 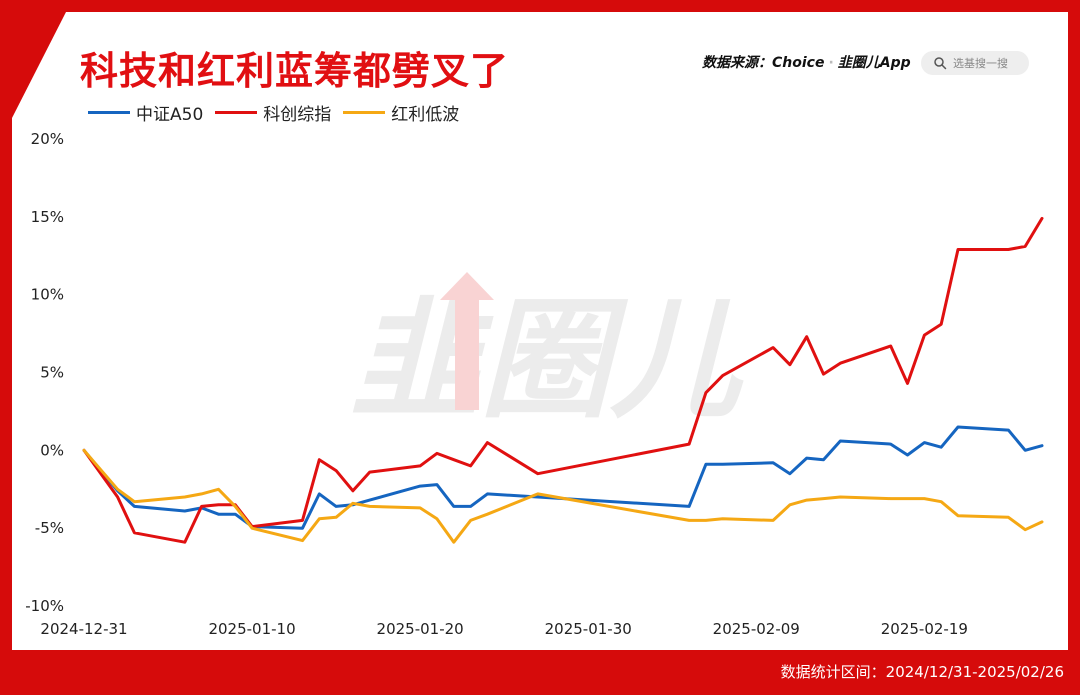 I want to click on y-tick-label: 15%, so click(x=47, y=217).